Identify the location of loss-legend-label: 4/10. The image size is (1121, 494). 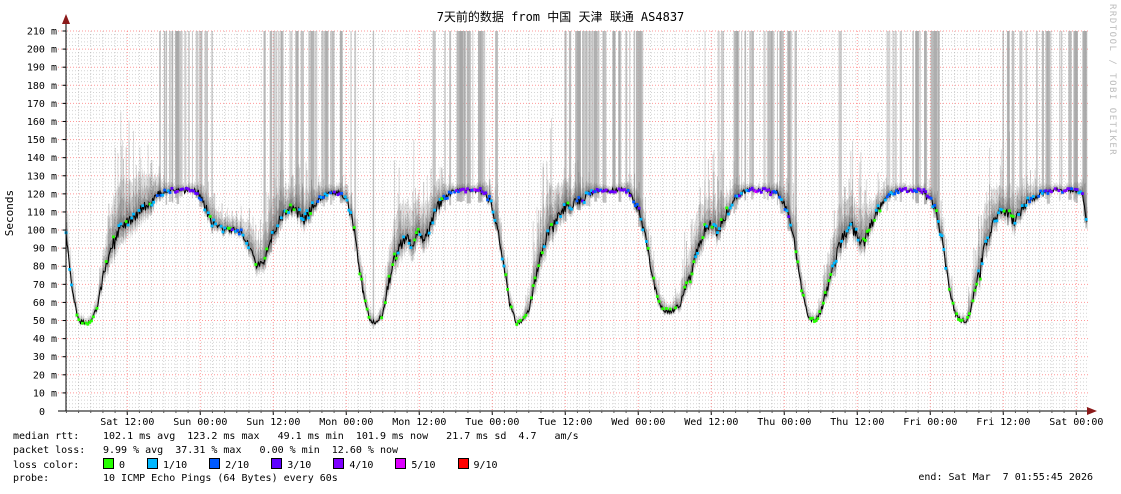
(361, 465).